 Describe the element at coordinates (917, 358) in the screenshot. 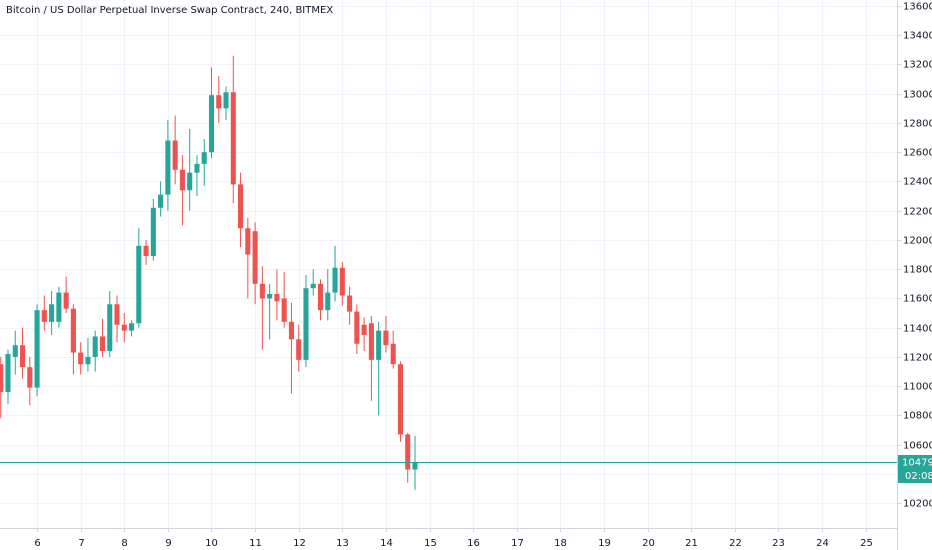

I see `y-tick-label: 11200.0` at that location.